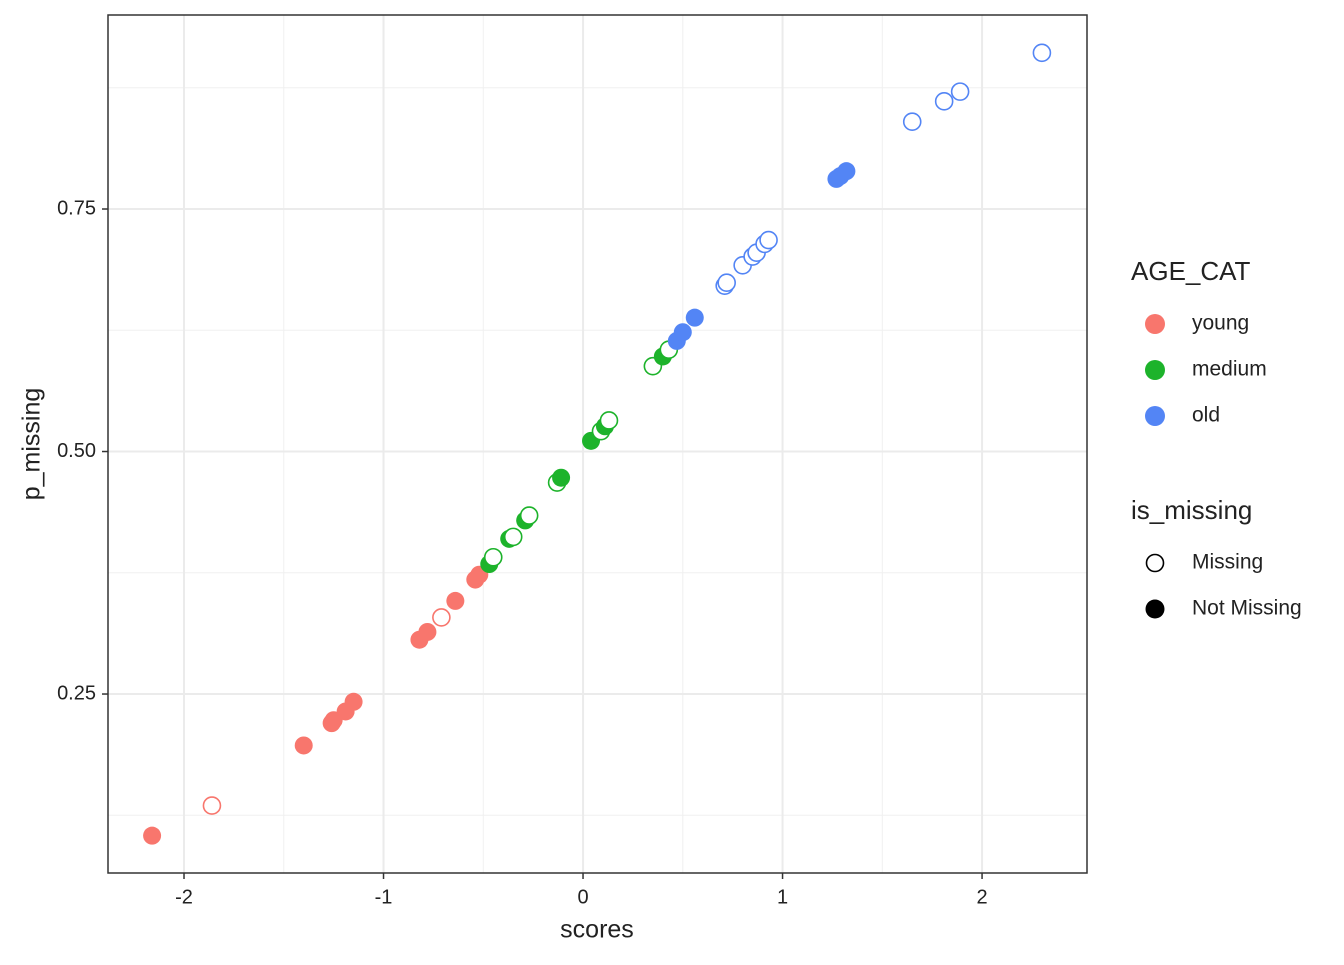 This screenshot has width=1344, height=965. I want to click on legend-label: old, so click(1206, 415).